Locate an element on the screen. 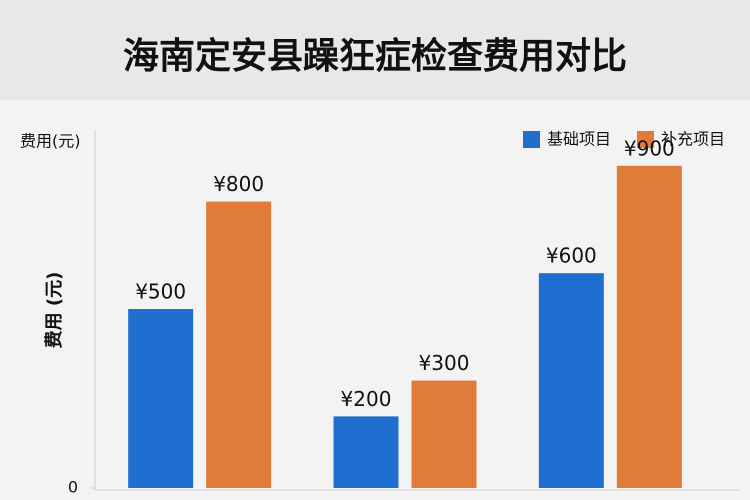 Image resolution: width=750 pixels, height=500 pixels. y-axis-label: 费用 (元) is located at coordinates (54, 310).